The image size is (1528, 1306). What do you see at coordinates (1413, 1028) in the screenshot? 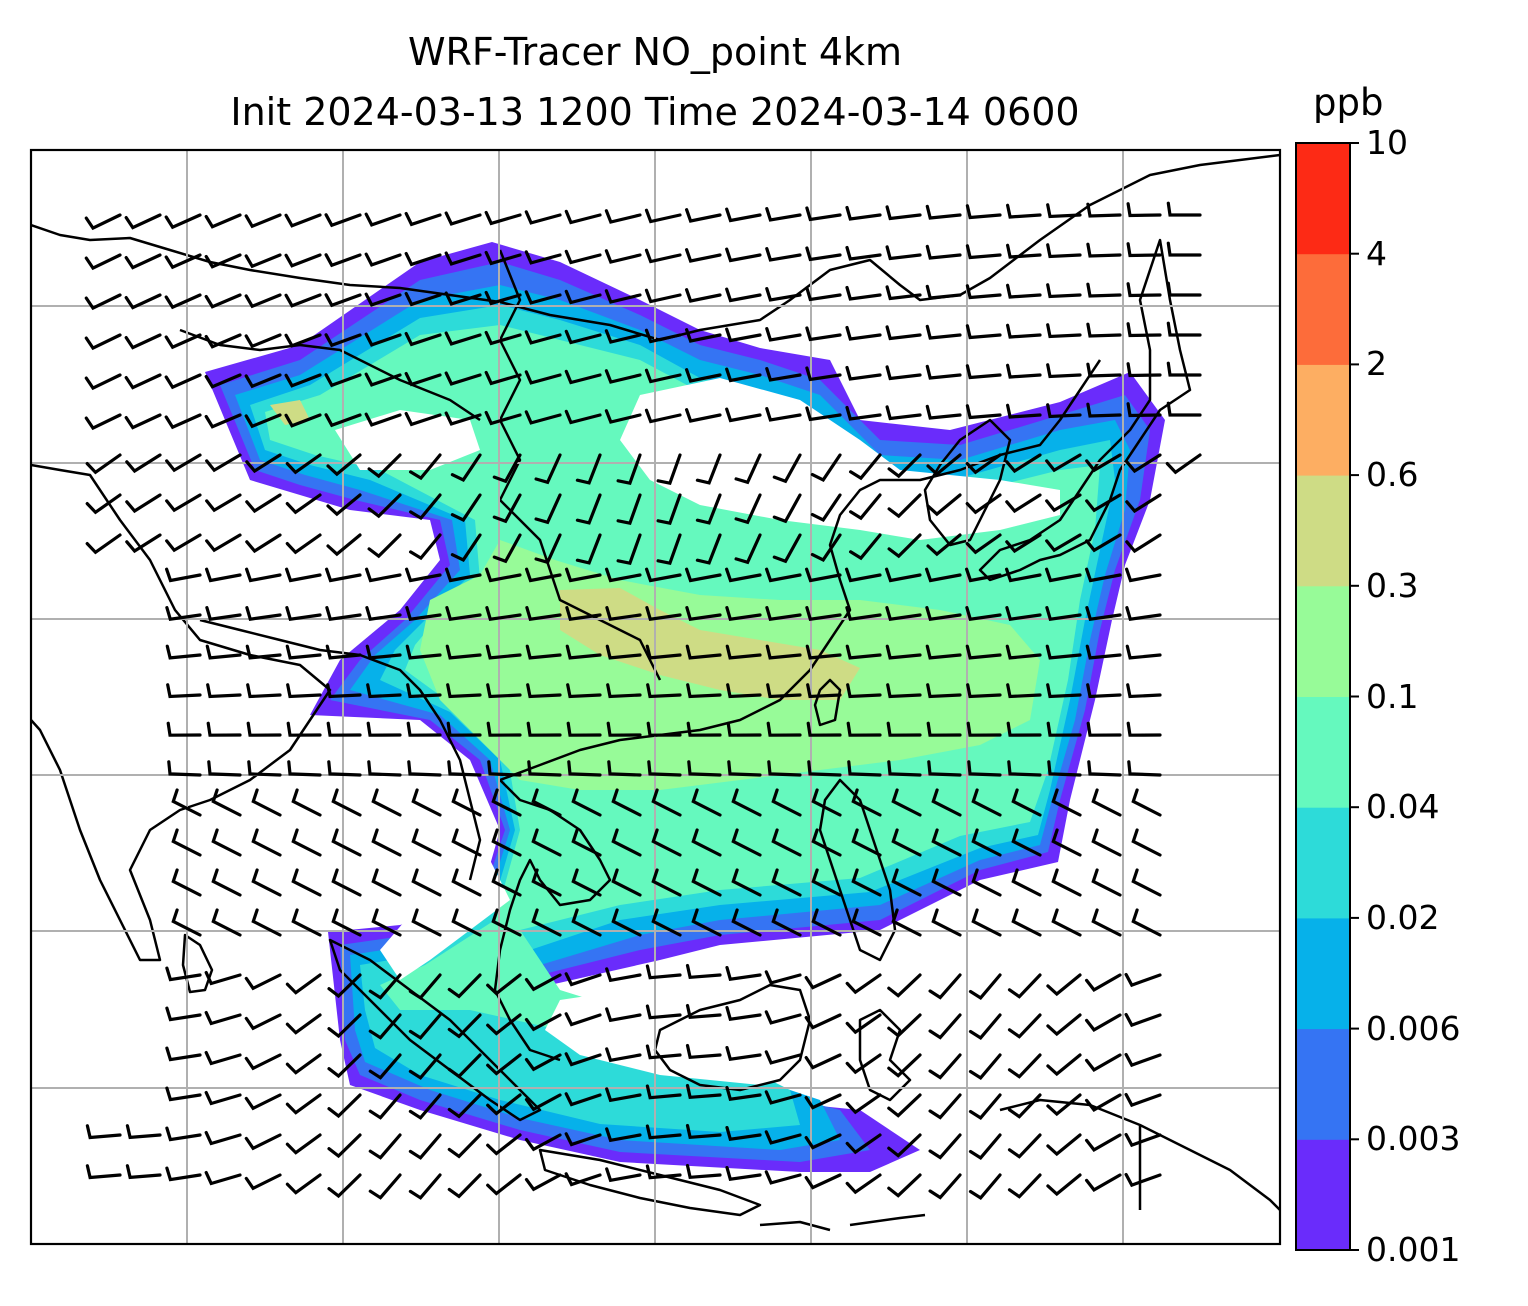
I see `colorbar-tick-label: 0.006` at bounding box center [1413, 1028].